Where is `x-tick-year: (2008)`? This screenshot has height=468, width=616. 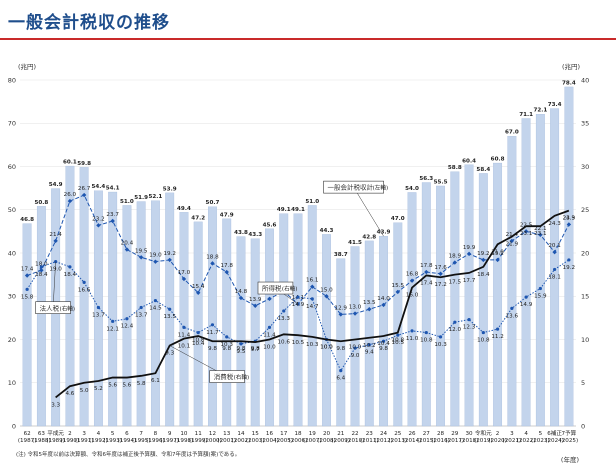 x-tick-year: (2008) is located at coordinates (326, 441).